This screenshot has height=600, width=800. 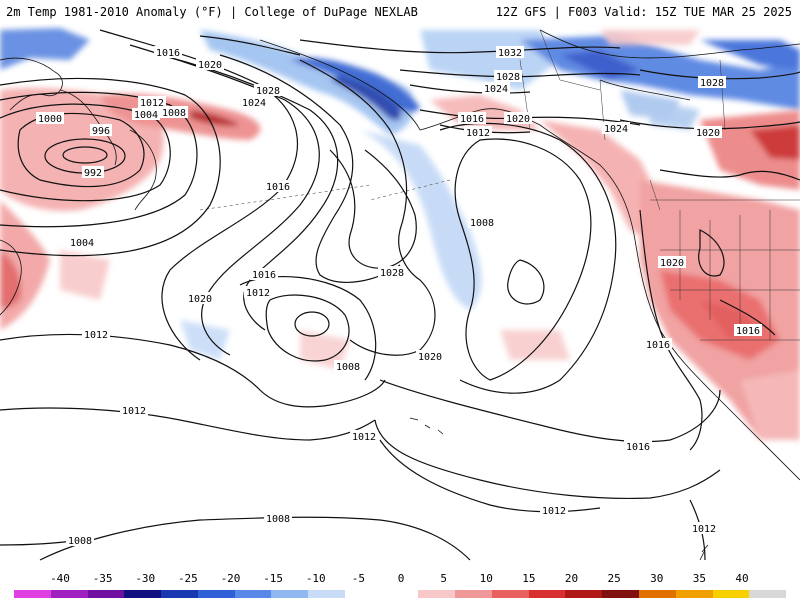 What do you see at coordinates (60, 578) in the screenshot?
I see `colorbar-tick-label: -40` at bounding box center [60, 578].